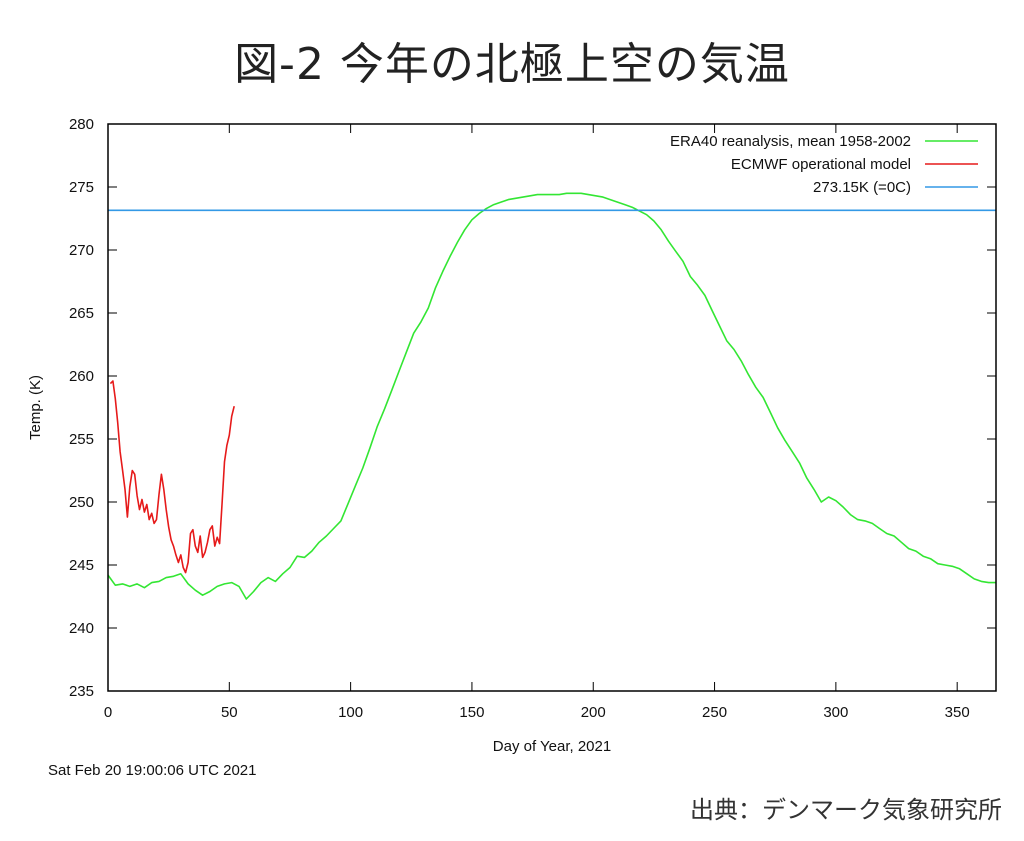  What do you see at coordinates (152, 770) in the screenshot?
I see `timestamp: Sat Feb 20 19:00:06 UTC 2021` at bounding box center [152, 770].